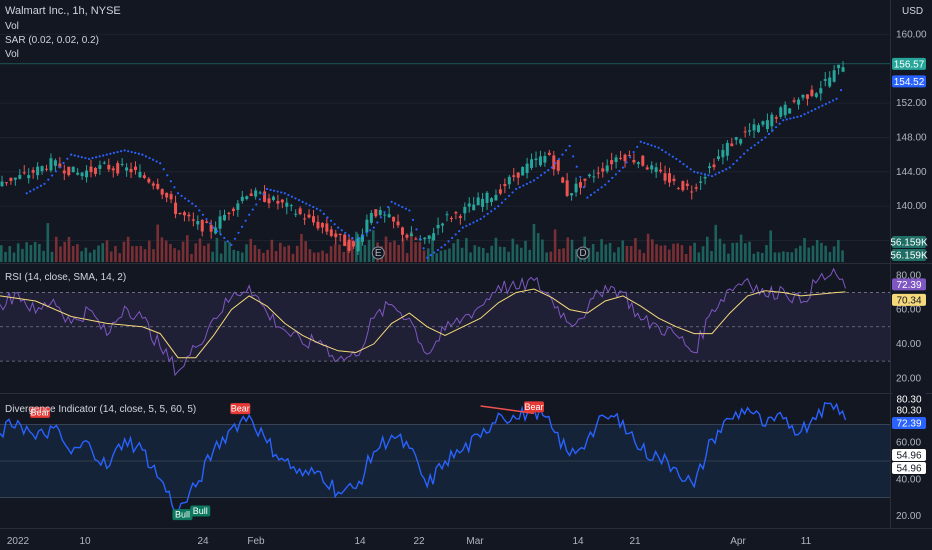 The image size is (932, 550). What do you see at coordinates (909, 243) in the screenshot?
I see `volume-tag: 56.159K` at bounding box center [909, 243].